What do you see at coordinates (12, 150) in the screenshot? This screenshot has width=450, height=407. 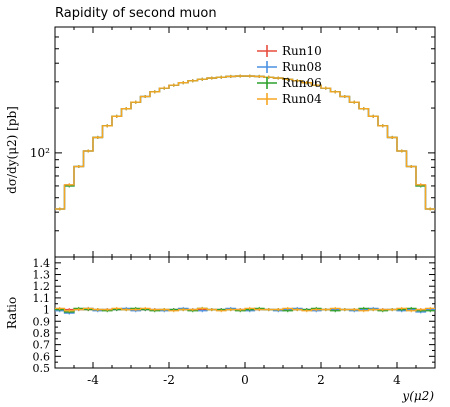 I see `y-axis-label: dσ/dy(μ2) [pb]` at bounding box center [12, 150].